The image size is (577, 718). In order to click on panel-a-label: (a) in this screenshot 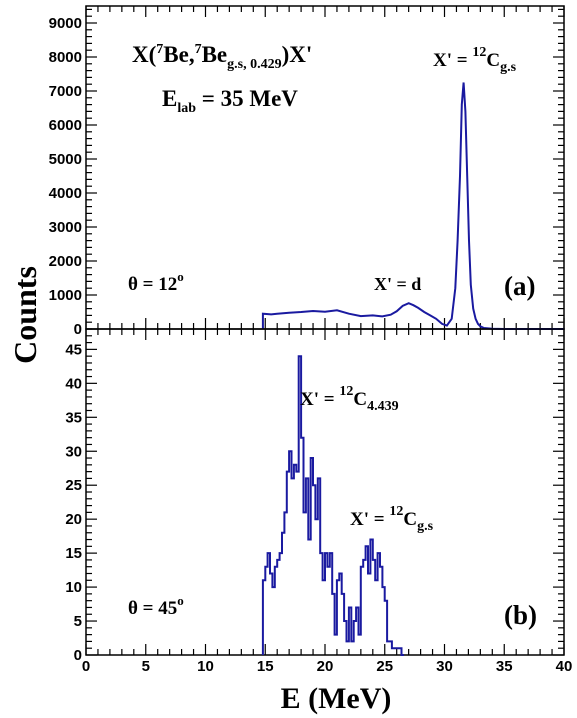, I will do `click(519, 286)`.